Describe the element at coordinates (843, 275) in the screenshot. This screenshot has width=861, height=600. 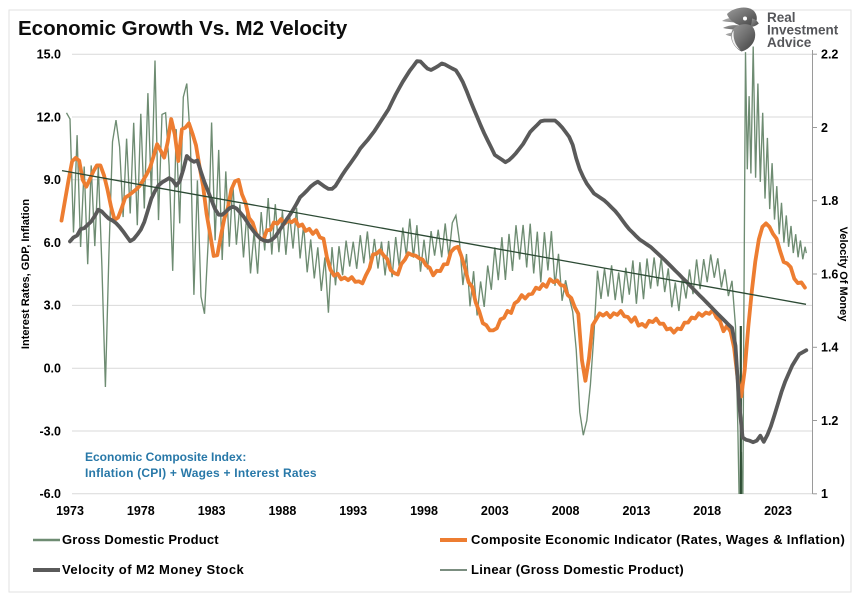
I see `svg-text: Velocity Of Money` at that location.